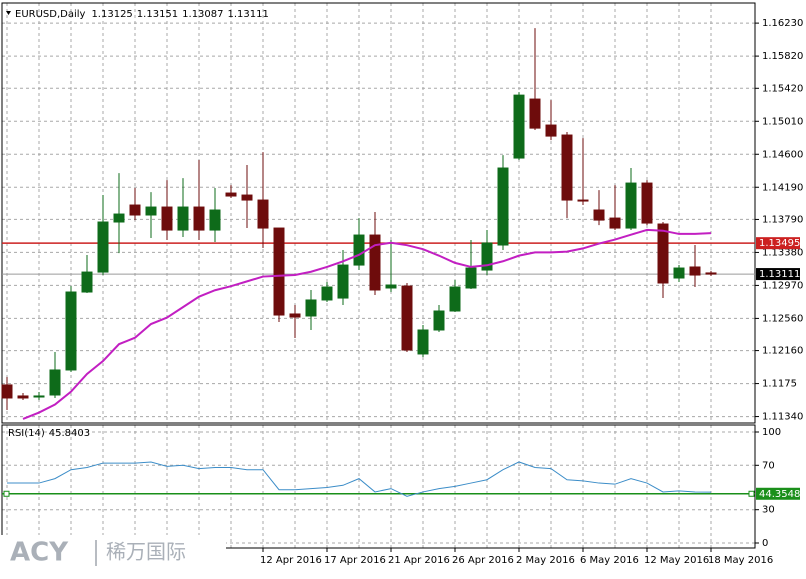 The height and width of the screenshot is (579, 806). What do you see at coordinates (146, 552) in the screenshot?
I see `watermark-name: 稀万国际` at bounding box center [146, 552].